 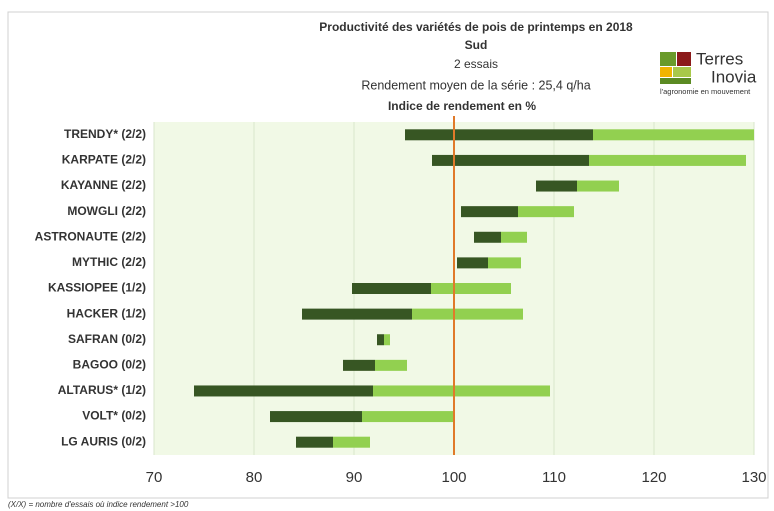 I want to click on subtitle: 2 essais, so click(x=476, y=64).